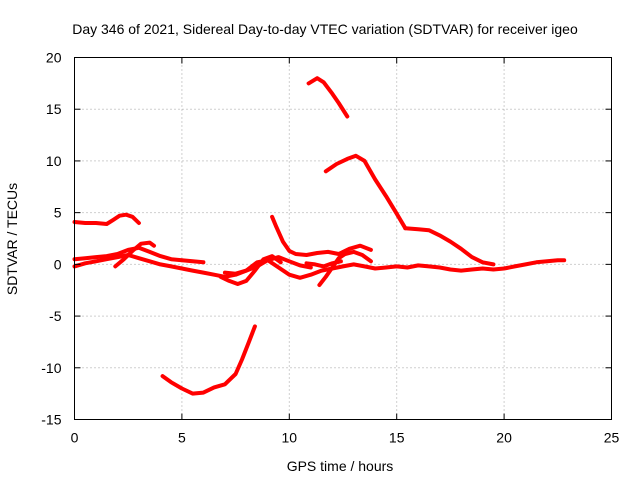 The width and height of the screenshot is (640, 485). What do you see at coordinates (340, 466) in the screenshot?
I see `x-axis-label: GPS time / hours` at bounding box center [340, 466].